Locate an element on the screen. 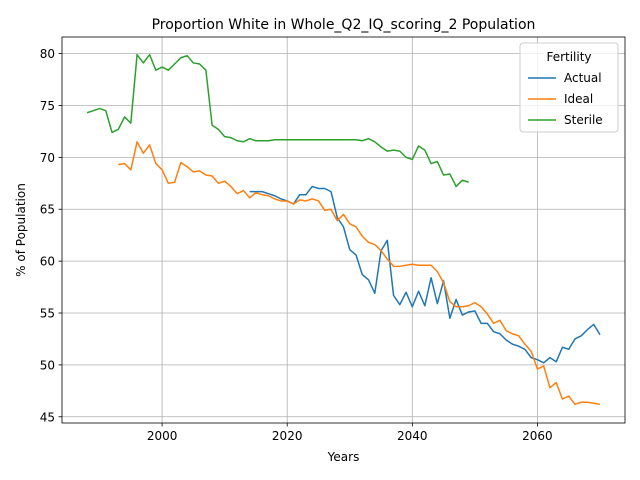  y-tick-label: 60 is located at coordinates (47, 262).